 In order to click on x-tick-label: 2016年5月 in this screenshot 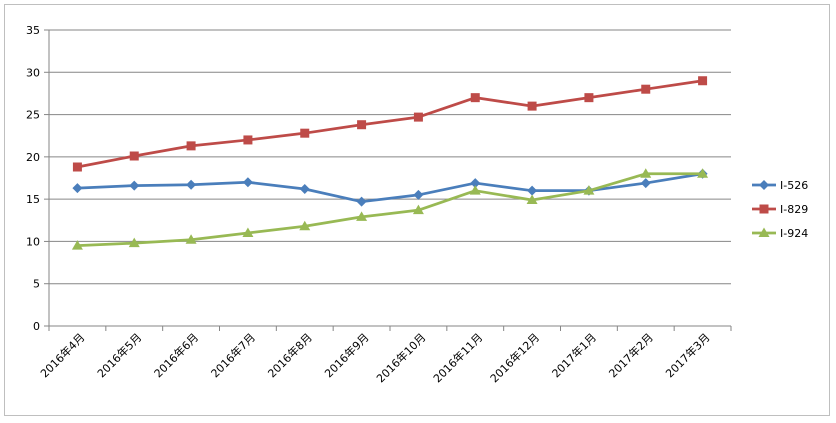, I will do `click(119, 355)`.